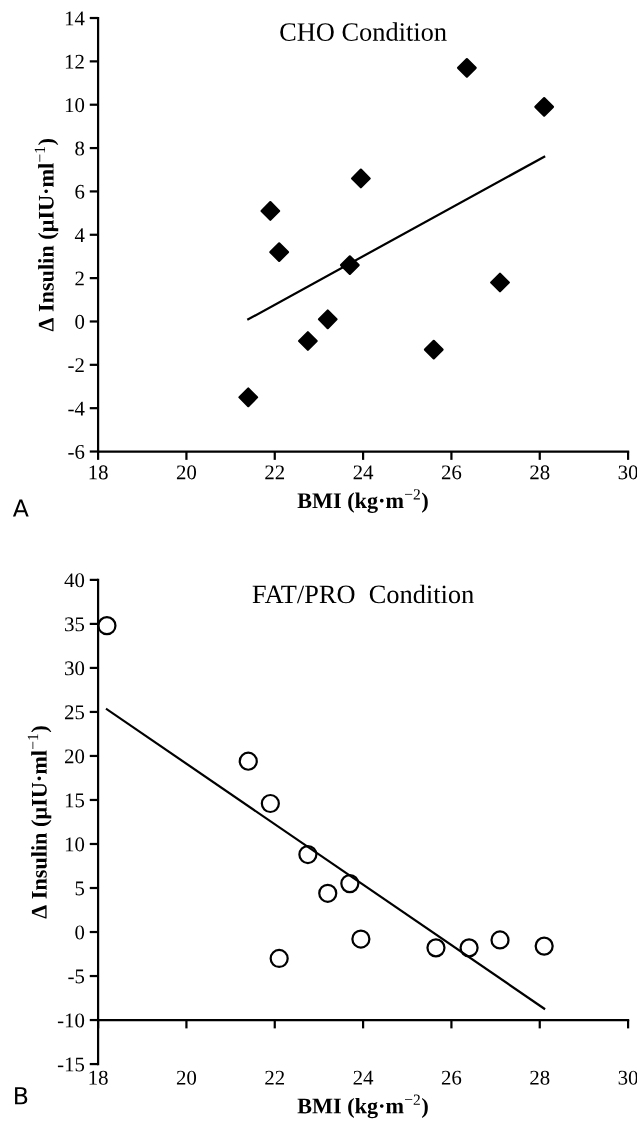 The height and width of the screenshot is (1126, 637). I want to click on y-tick-label: 12, so click(74, 61).